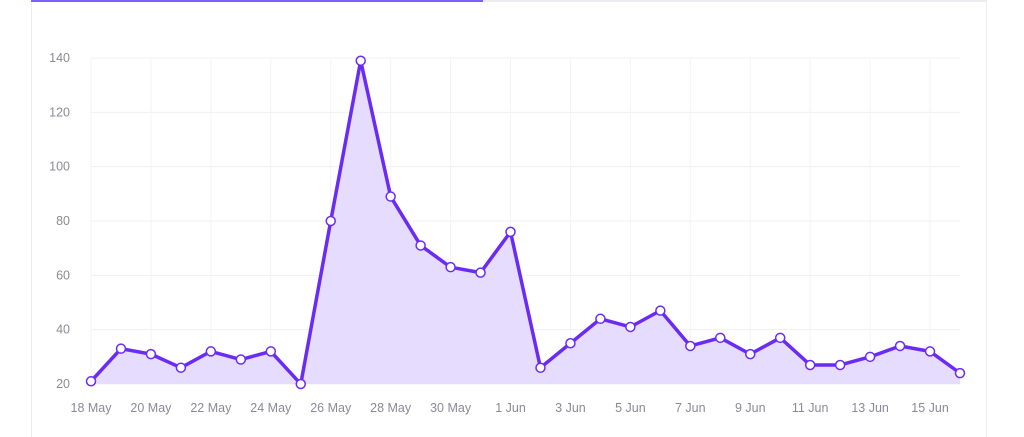 The width and height of the screenshot is (1024, 437). I want to click on y-tick-label: 20, so click(63, 384).